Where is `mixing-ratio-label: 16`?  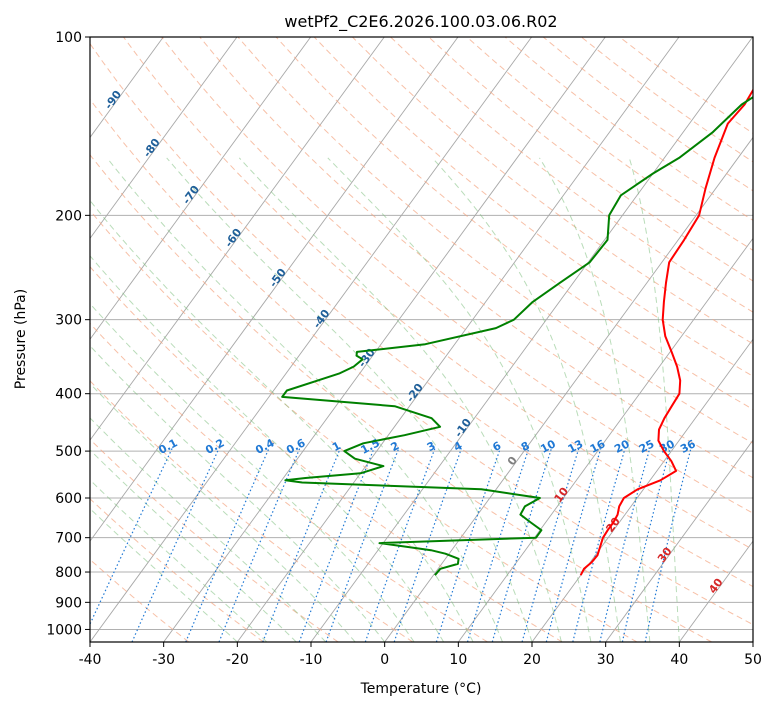
mixing-ratio-label: 16 is located at coordinates (598, 446).